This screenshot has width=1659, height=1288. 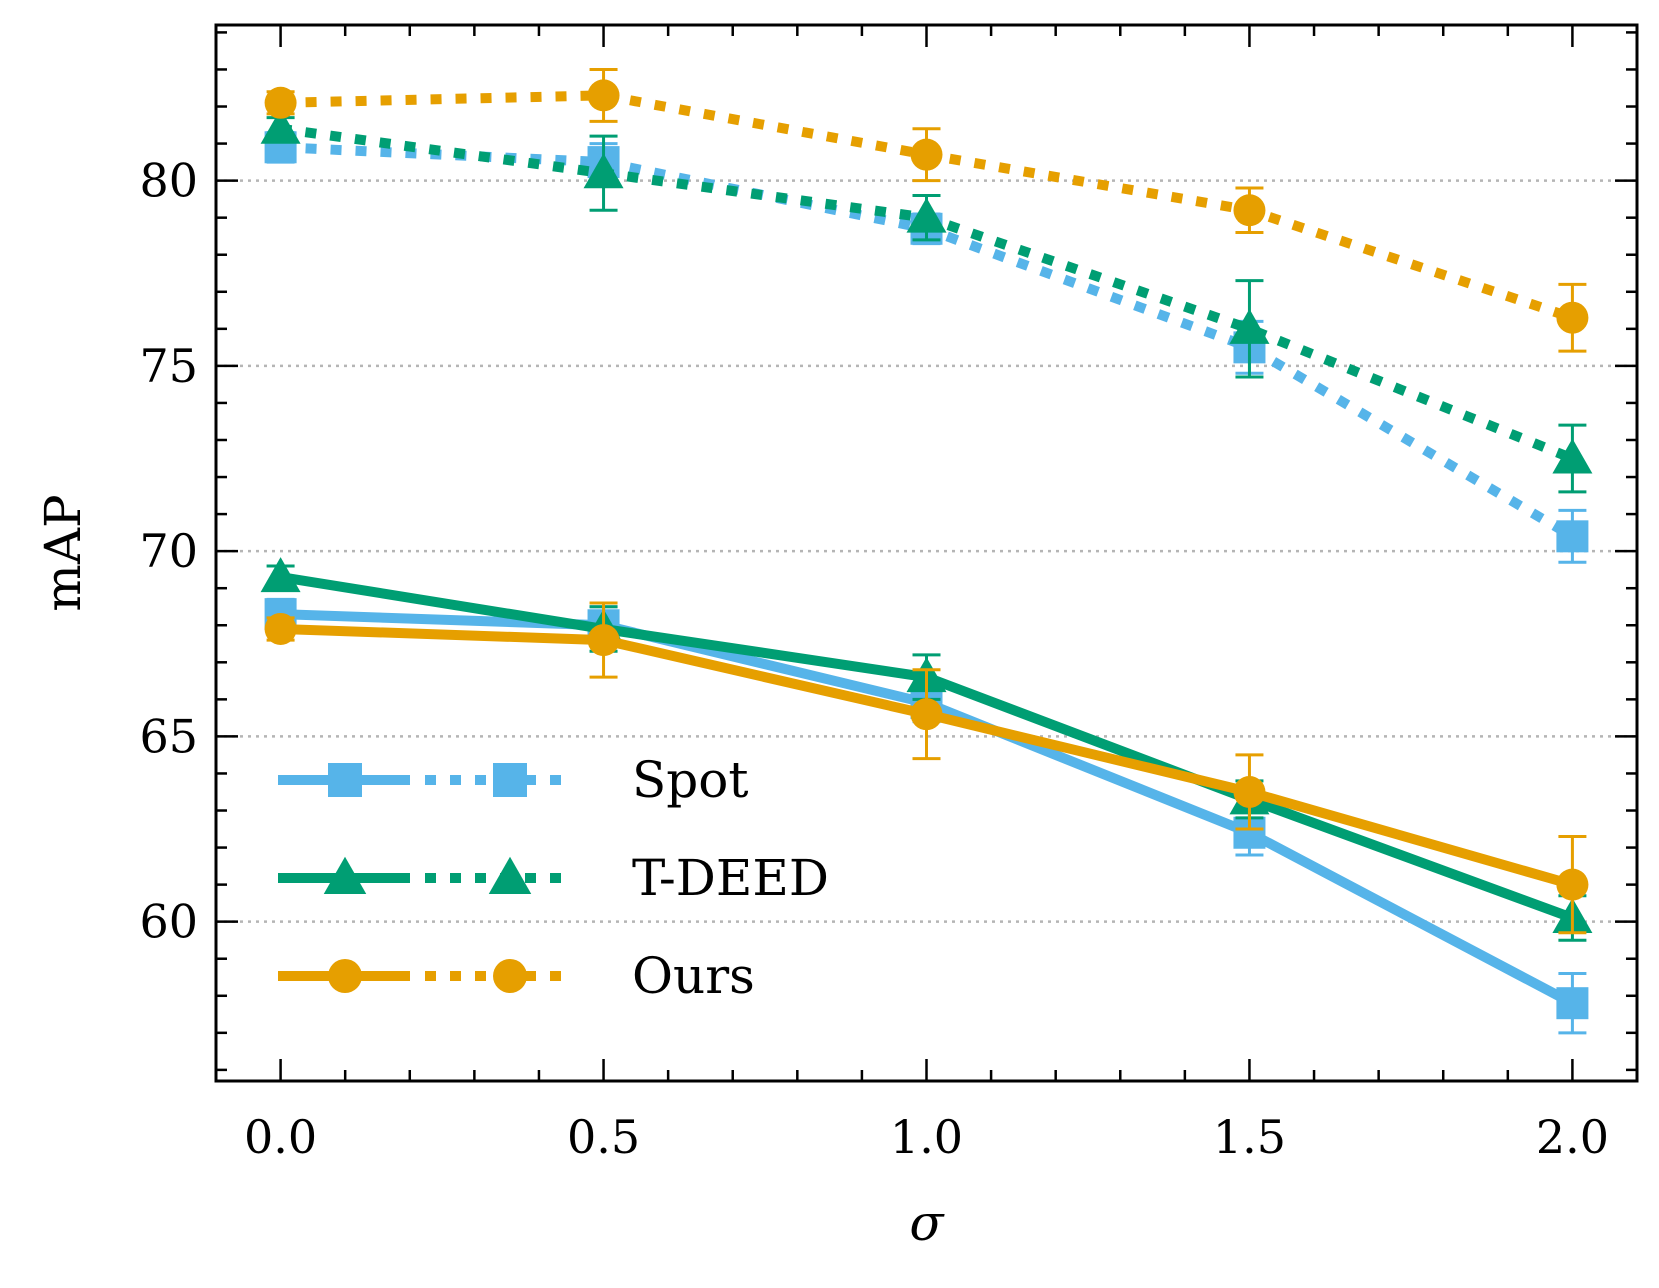 I want to click on legend-item-ours: Ours, so click(x=516, y=976).